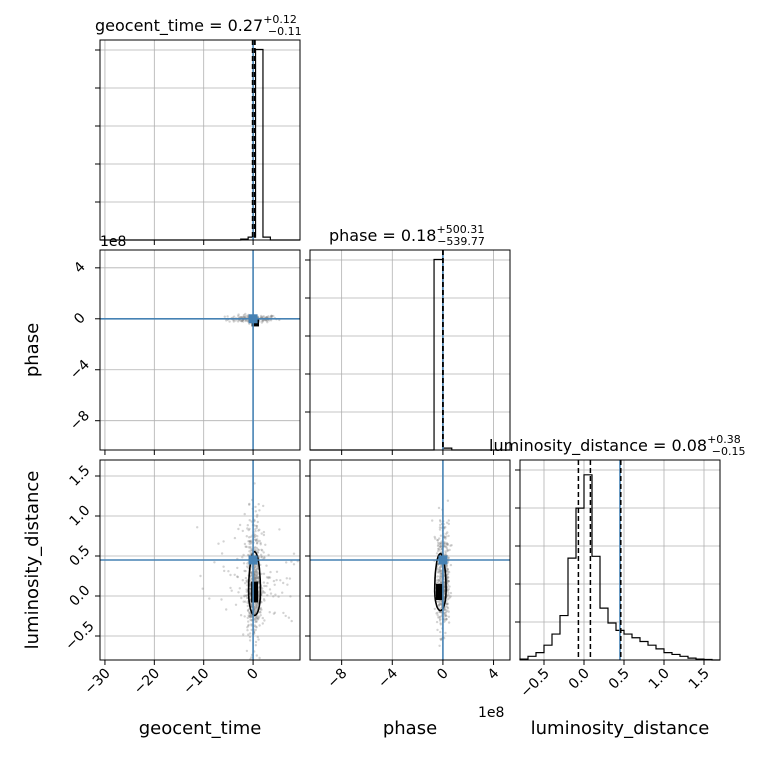 The width and height of the screenshot is (760, 760). Describe the element at coordinates (729, 451) in the screenshot. I see `title-luminosity-distance-minus: −0.15` at that location.